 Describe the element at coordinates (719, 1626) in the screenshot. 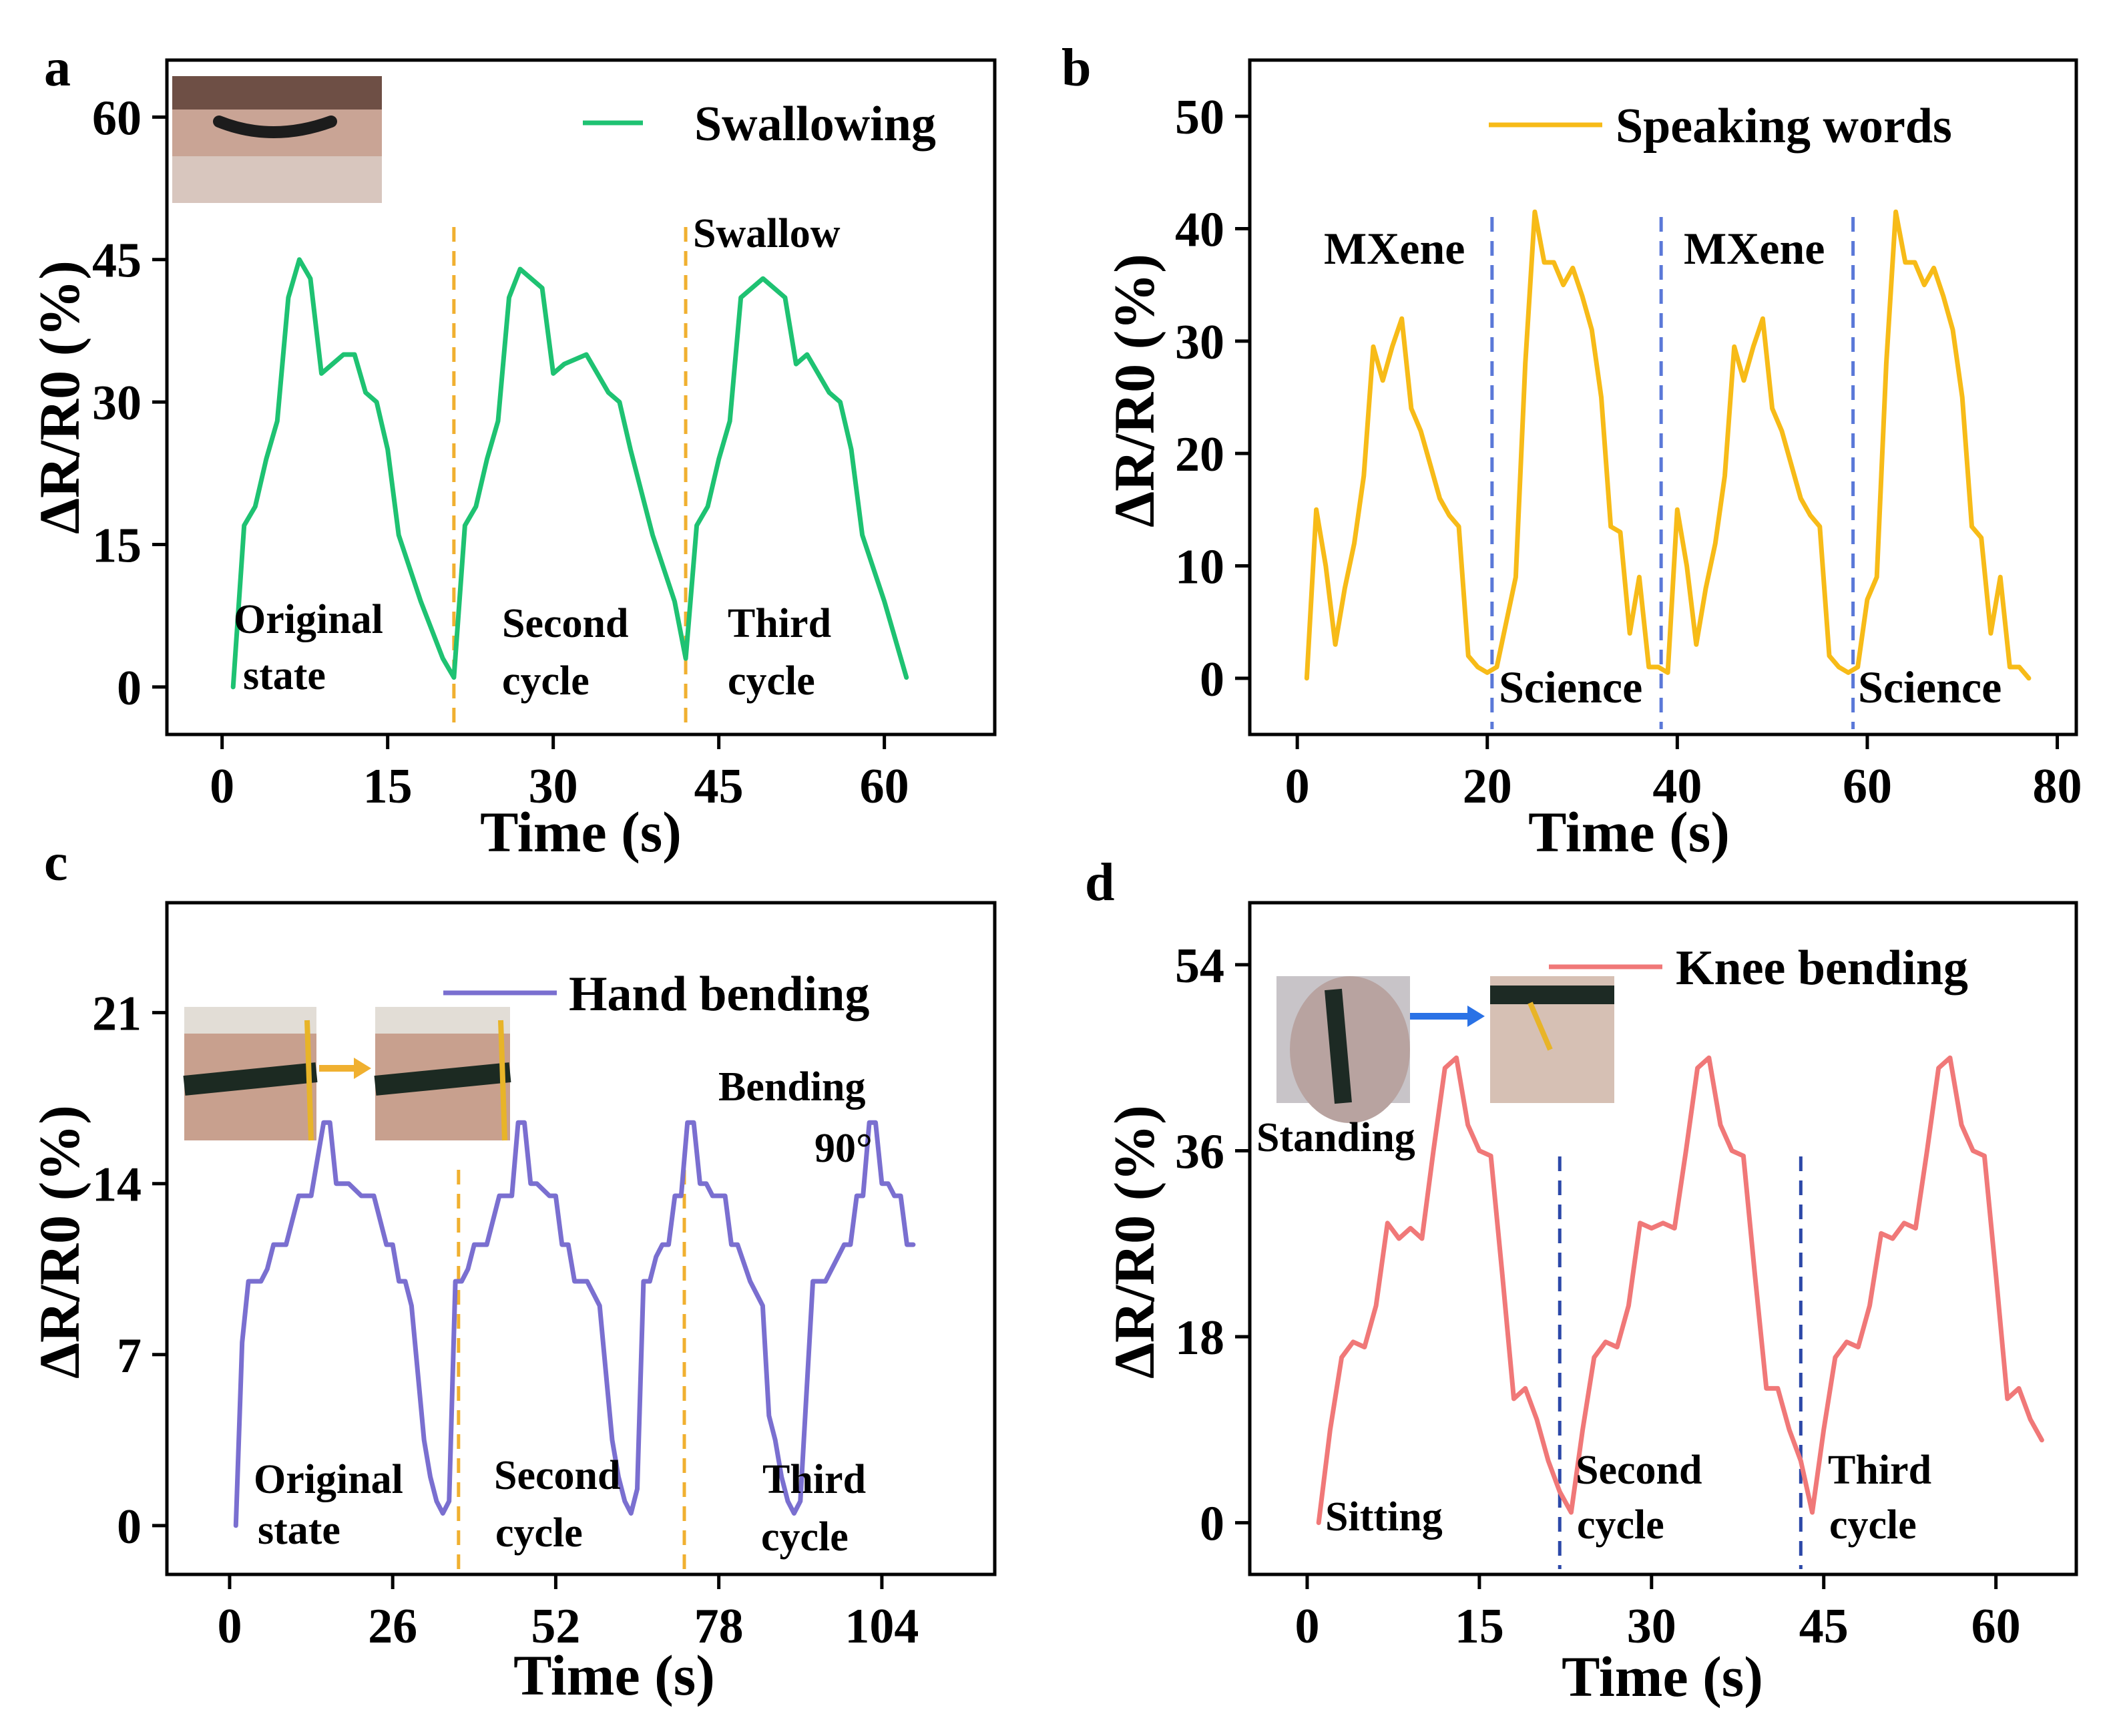

I see `x-tick-label: 78` at that location.